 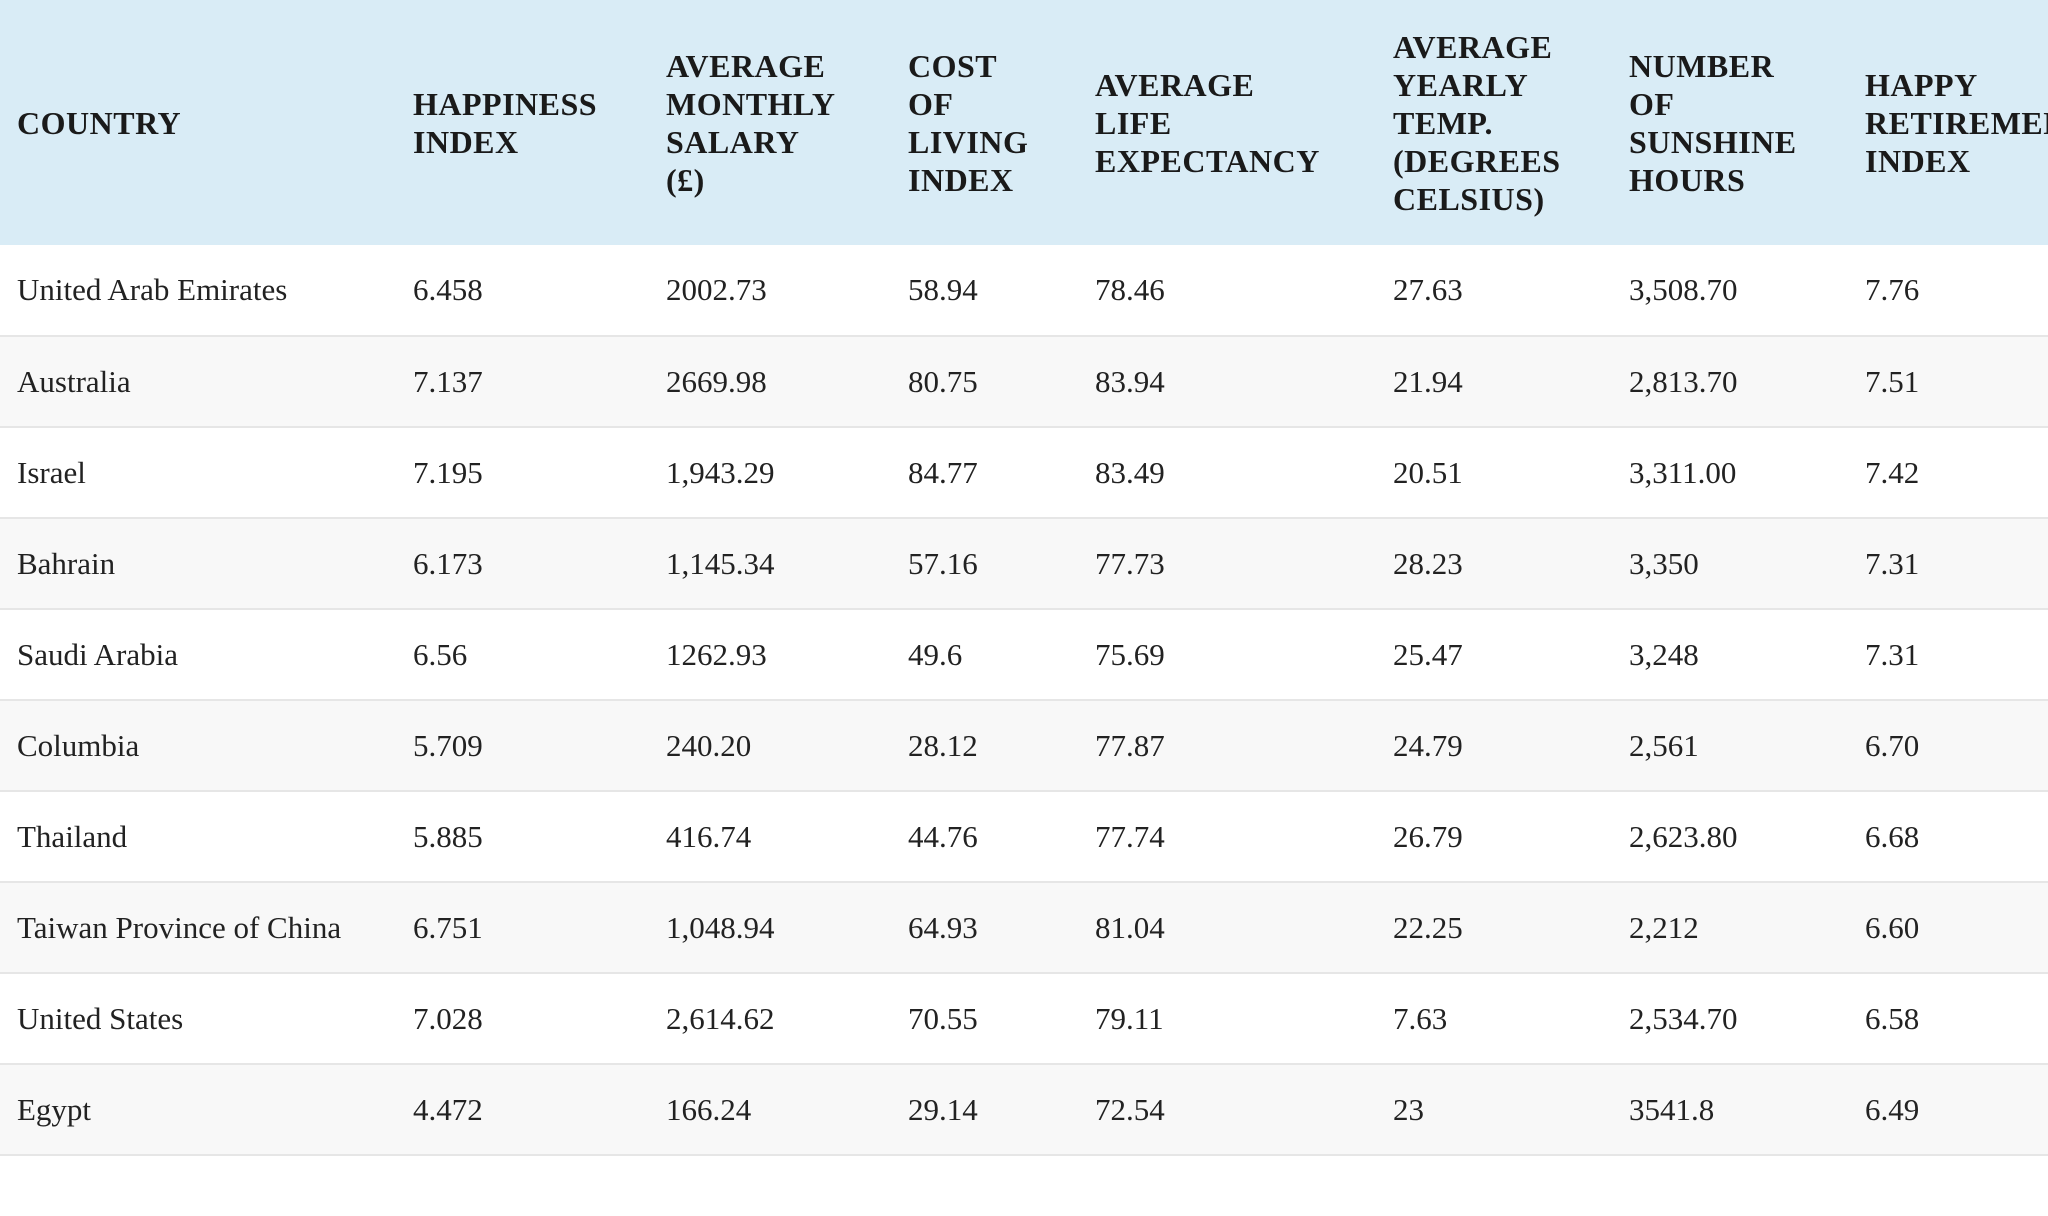 I want to click on cell-happiness-index: 6.458, so click(x=448, y=289).